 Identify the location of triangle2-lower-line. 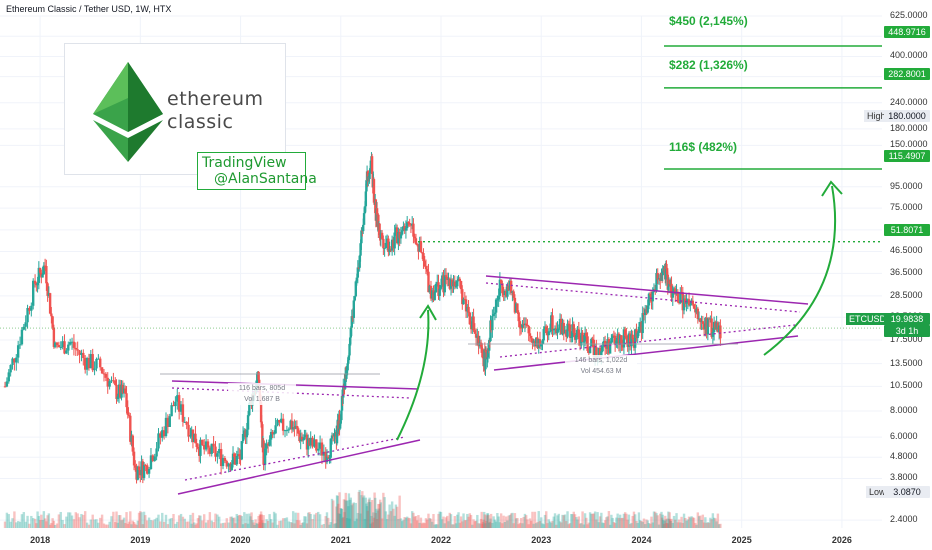
(646, 353).